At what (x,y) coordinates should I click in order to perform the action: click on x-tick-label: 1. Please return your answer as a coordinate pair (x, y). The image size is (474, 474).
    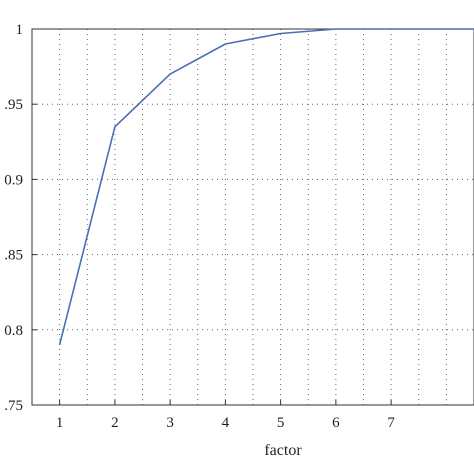
    Looking at the image, I should click on (60, 423).